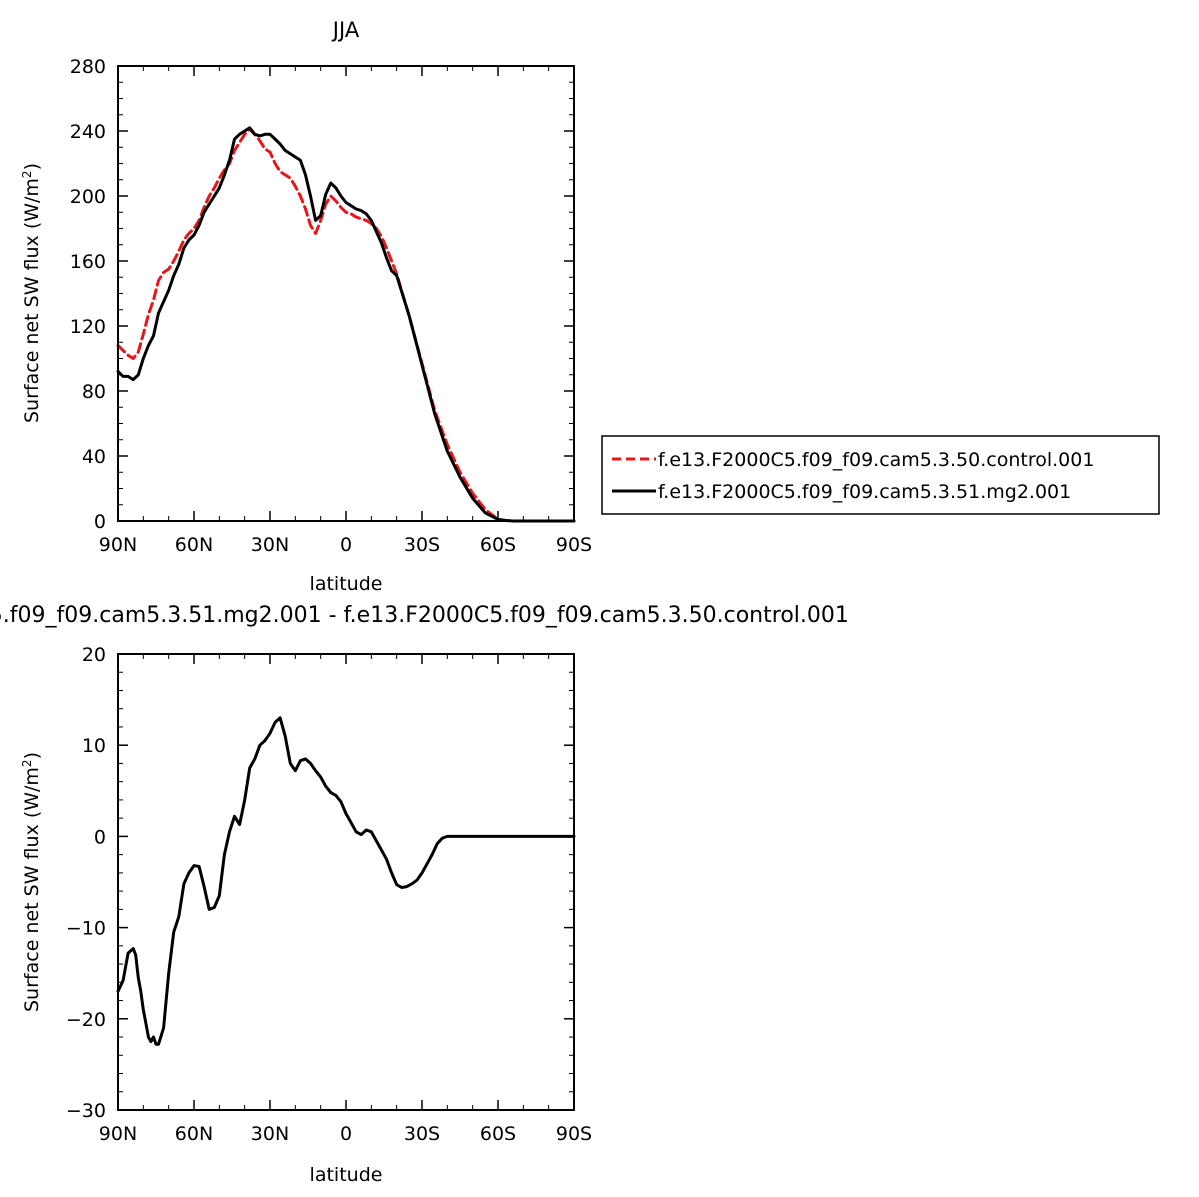  Describe the element at coordinates (94, 392) in the screenshot. I see `top-y-tick-label: 80` at that location.